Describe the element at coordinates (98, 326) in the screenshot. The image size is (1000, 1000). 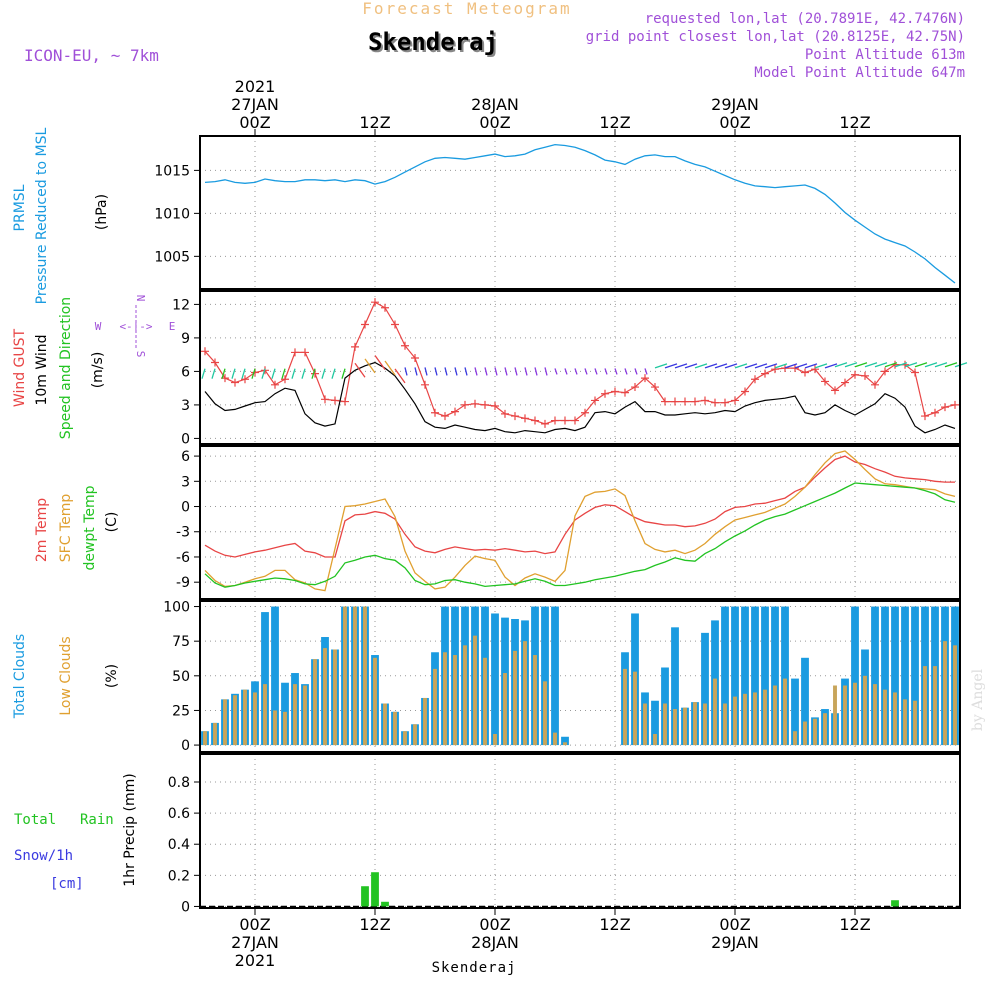
I see `compass-w: W` at that location.